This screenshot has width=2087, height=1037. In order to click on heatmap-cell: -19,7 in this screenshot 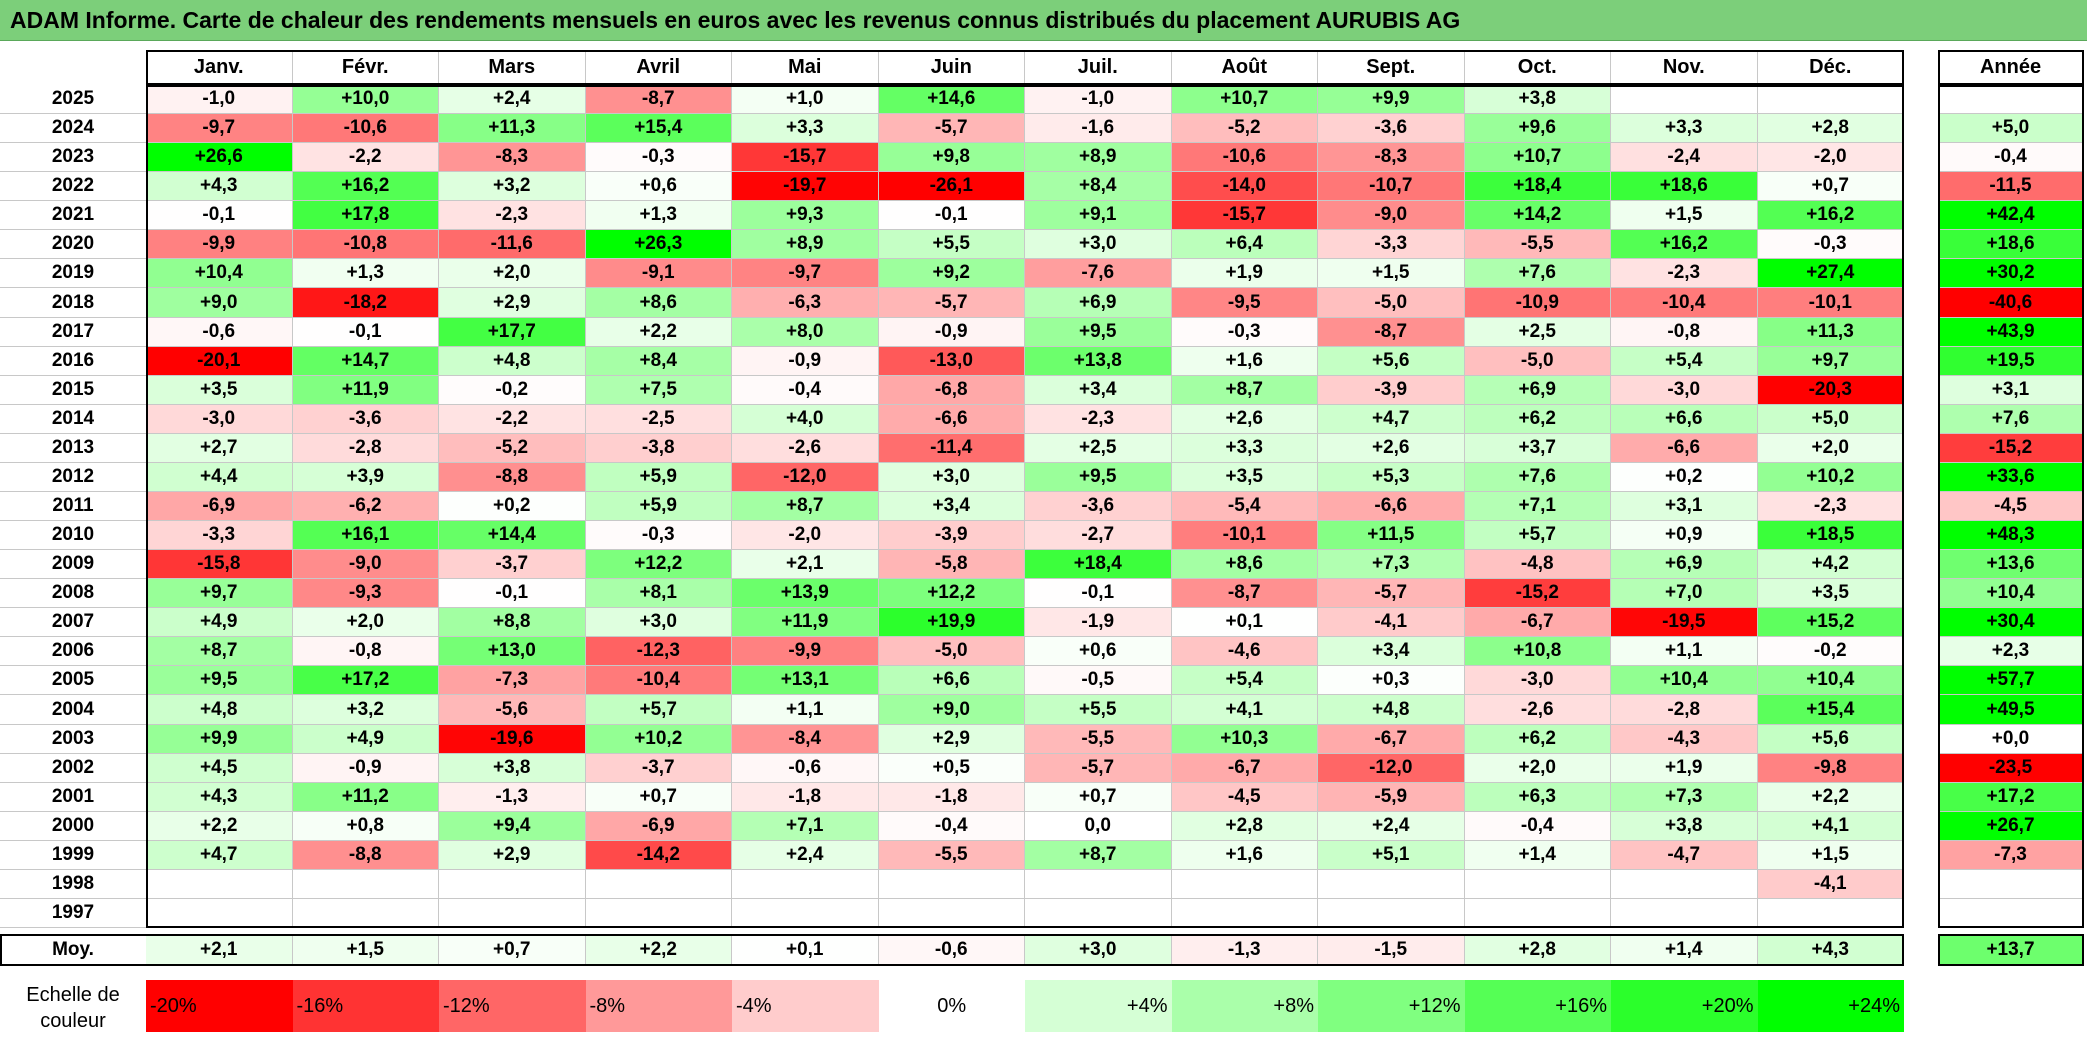, I will do `click(805, 187)`.